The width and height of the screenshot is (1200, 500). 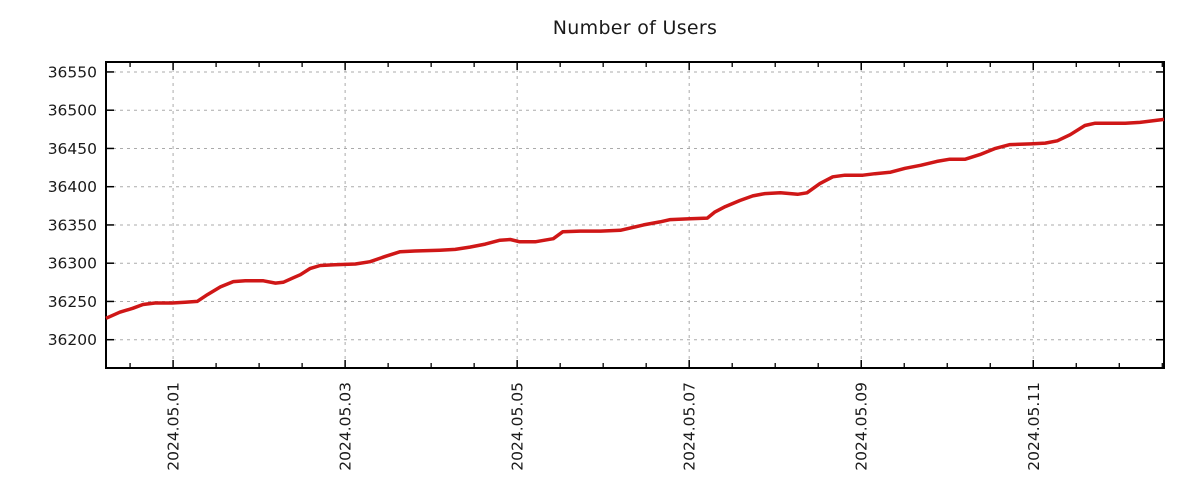 What do you see at coordinates (72, 111) in the screenshot?
I see `y-tick-label: 36500` at bounding box center [72, 111].